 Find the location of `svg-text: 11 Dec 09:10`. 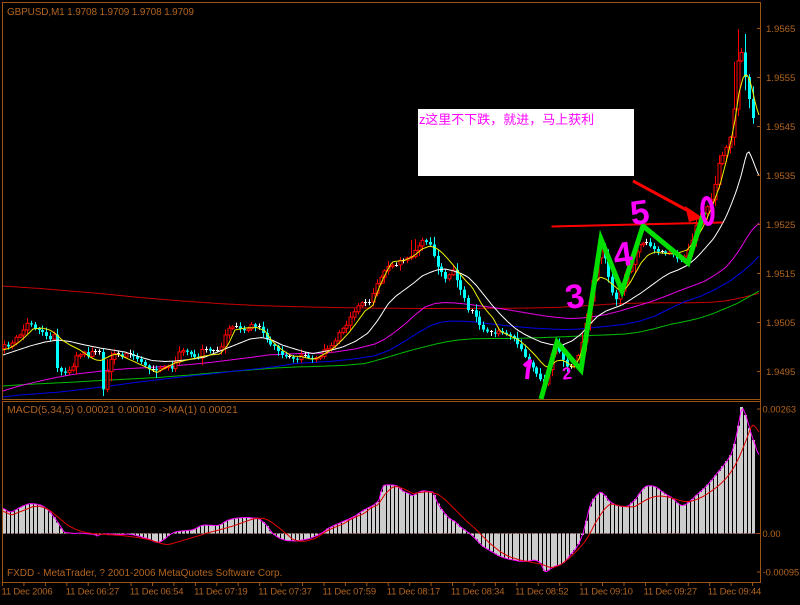

svg-text: 11 Dec 09:10 is located at coordinates (605, 592).